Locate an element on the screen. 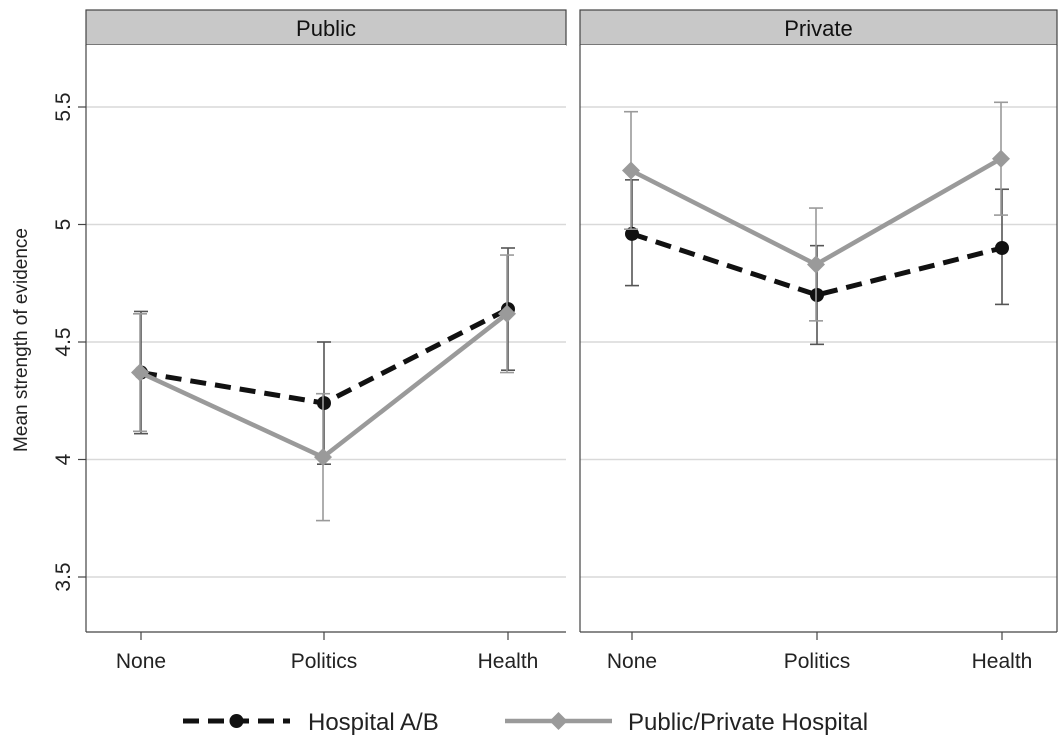 The height and width of the screenshot is (753, 1060). y-tick-label: 4 is located at coordinates (63, 459).